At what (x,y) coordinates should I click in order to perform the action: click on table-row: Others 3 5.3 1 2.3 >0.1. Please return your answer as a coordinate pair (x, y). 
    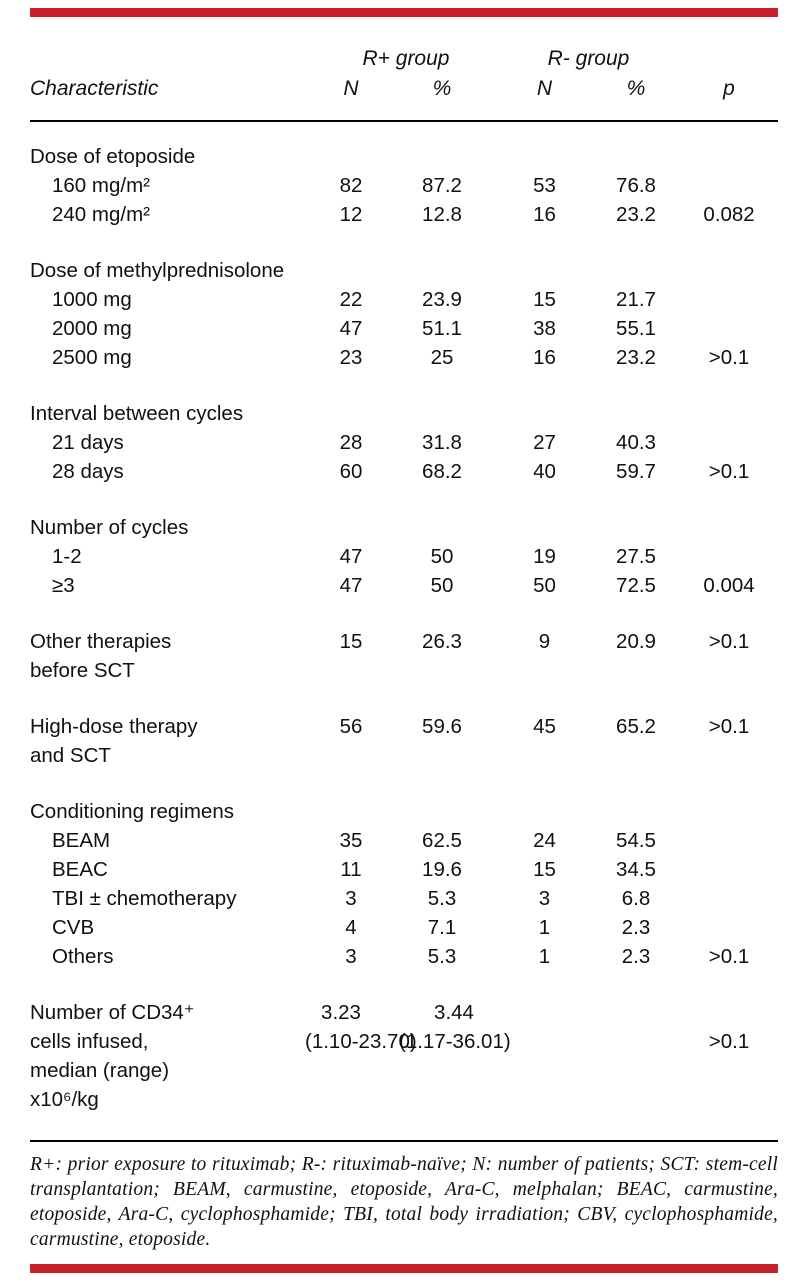
    Looking at the image, I should click on (404, 956).